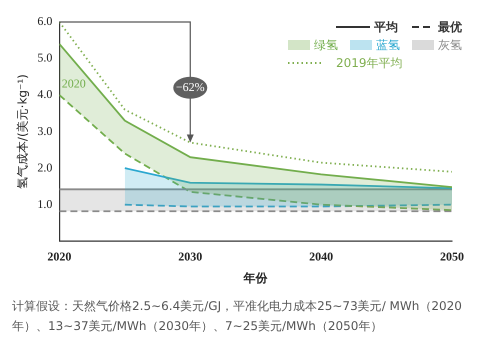  I want to click on annotation: 2020, so click(74, 83).